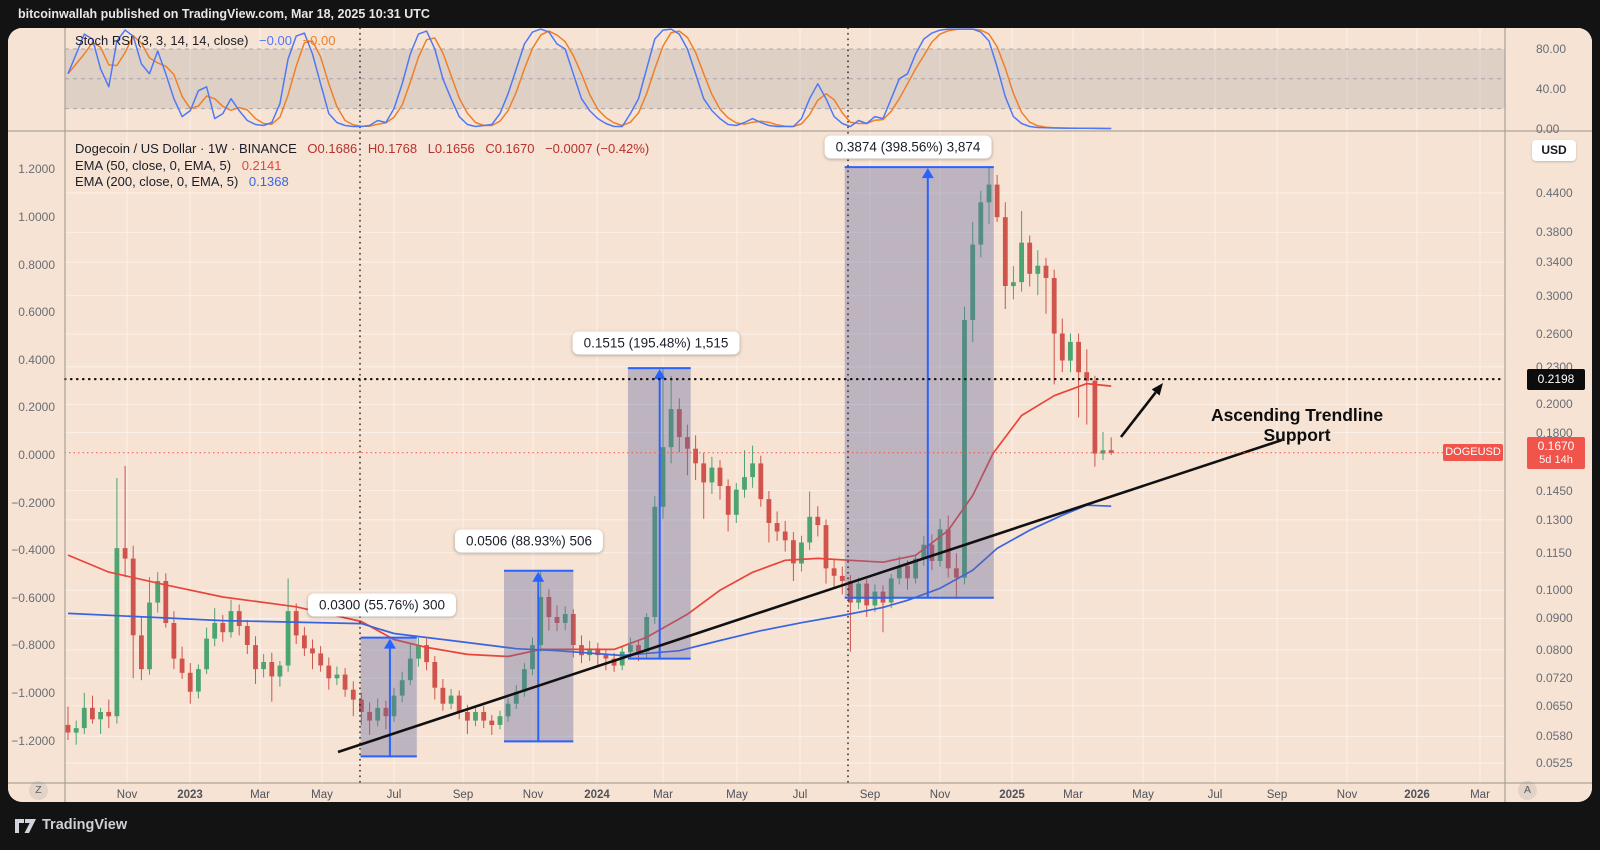  I want to click on left-axis-tick: −0.8000, so click(33, 645).